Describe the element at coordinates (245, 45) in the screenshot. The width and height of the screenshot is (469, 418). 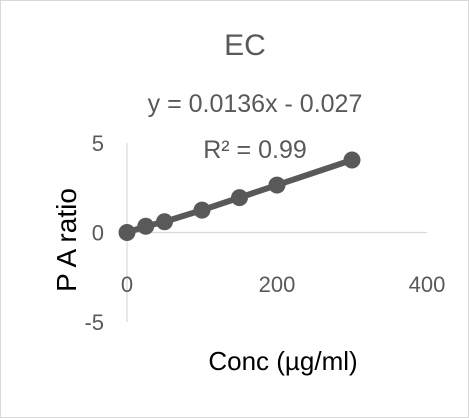
I see `chart-title: EC` at that location.